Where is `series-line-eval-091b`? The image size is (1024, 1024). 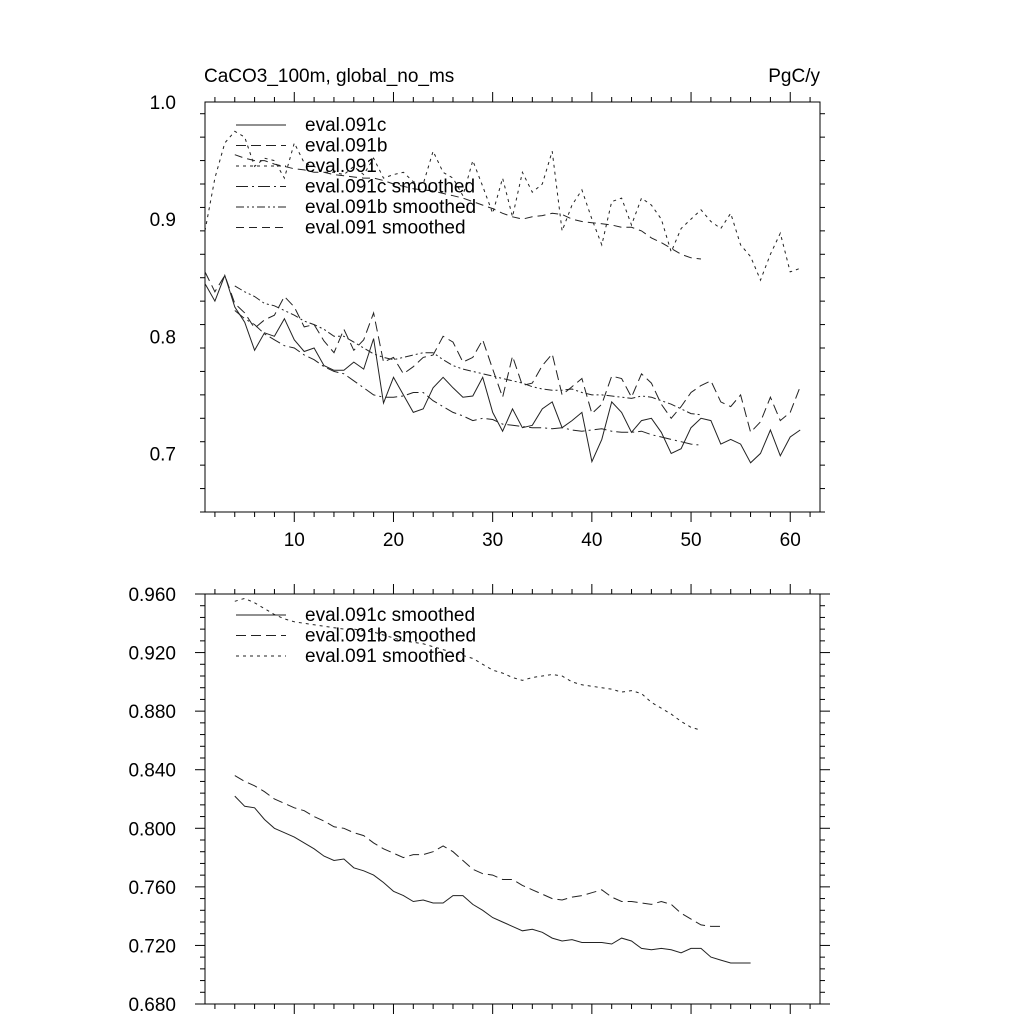
series-line-eval-091b is located at coordinates (502, 352).